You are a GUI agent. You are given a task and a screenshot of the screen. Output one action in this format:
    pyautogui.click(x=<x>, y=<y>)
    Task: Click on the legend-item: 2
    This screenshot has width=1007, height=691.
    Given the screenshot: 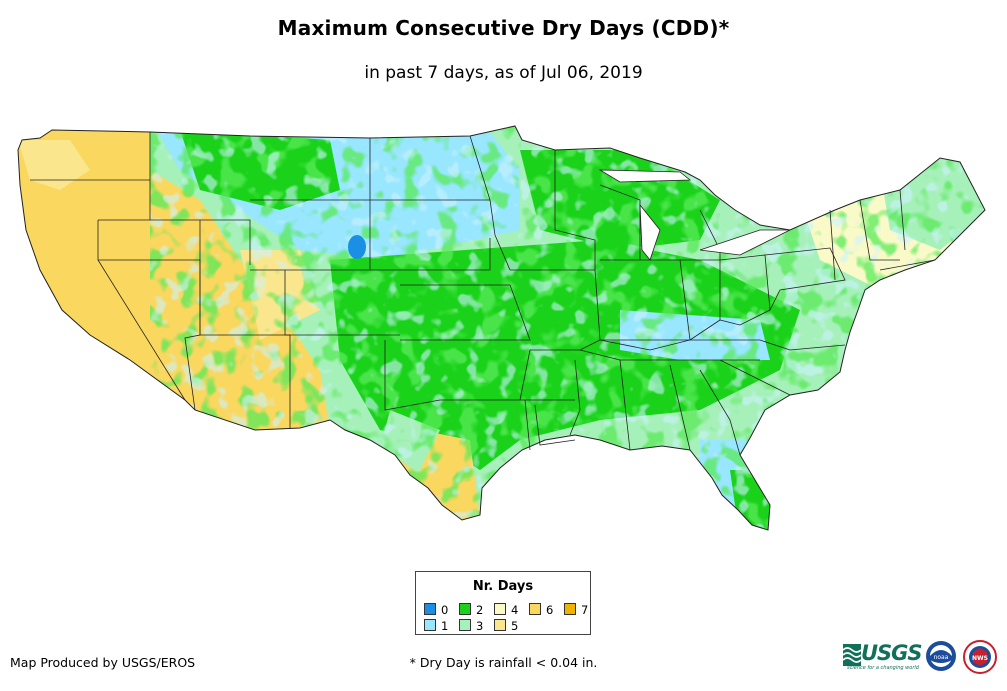 What is the action you would take?
    pyautogui.click(x=471, y=609)
    